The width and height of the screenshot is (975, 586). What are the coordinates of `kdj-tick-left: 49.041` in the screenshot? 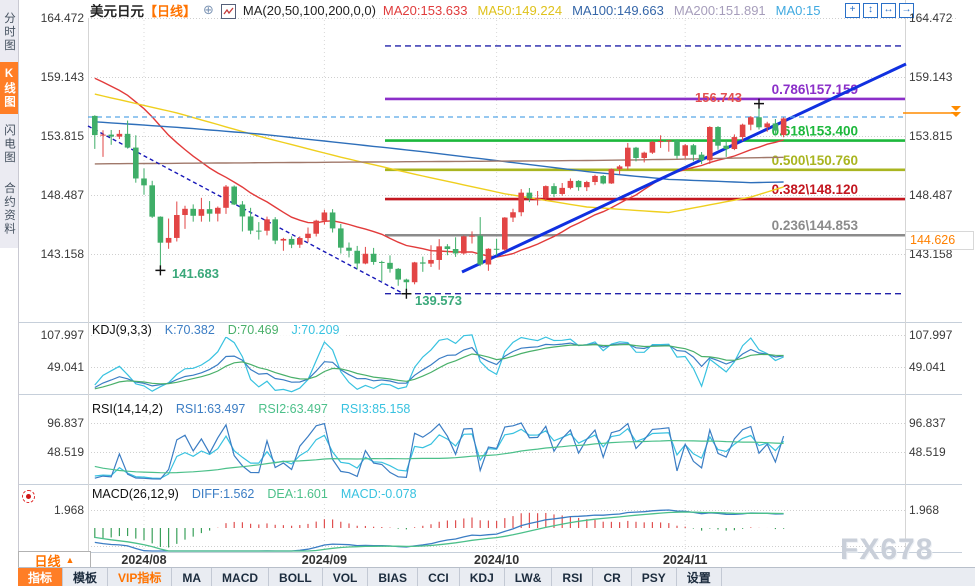 It's located at (65, 367).